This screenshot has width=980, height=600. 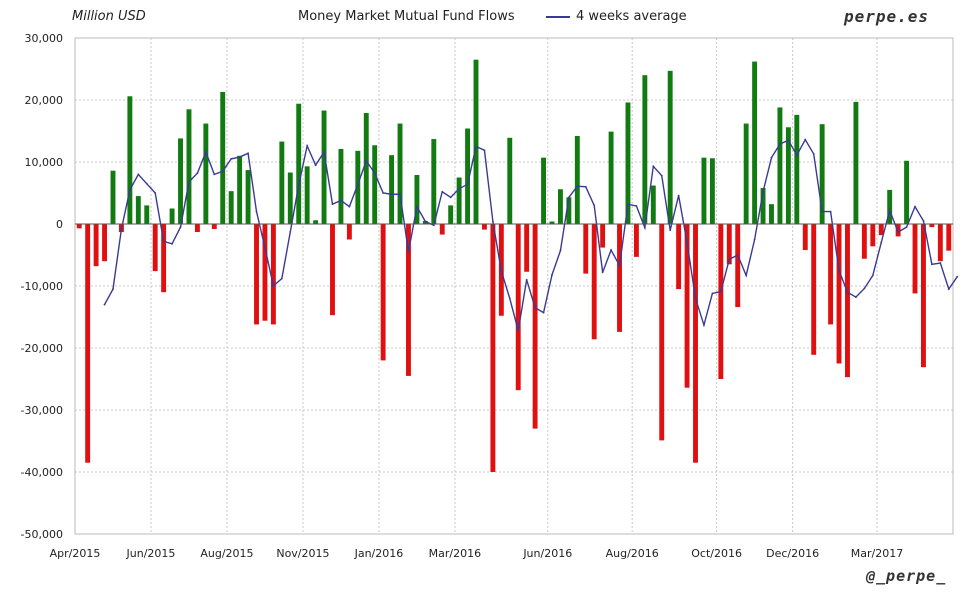 I want to click on y-tick-label: -40,000, so click(x=42, y=472).